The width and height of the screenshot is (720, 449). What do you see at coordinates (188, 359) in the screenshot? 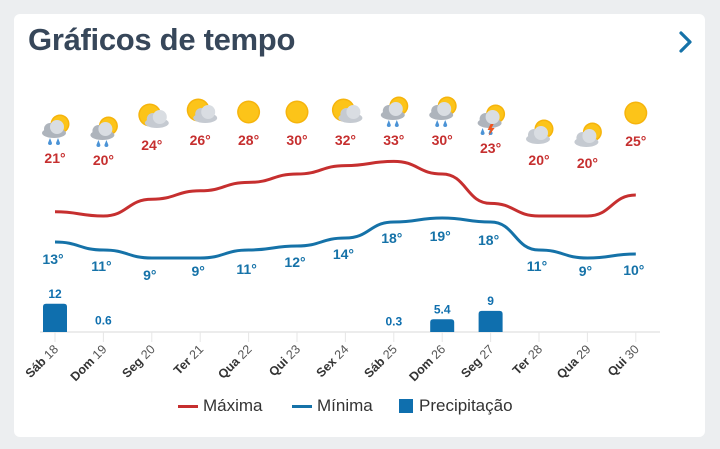
I see `x-tick-label: Ter 21` at bounding box center [188, 359].